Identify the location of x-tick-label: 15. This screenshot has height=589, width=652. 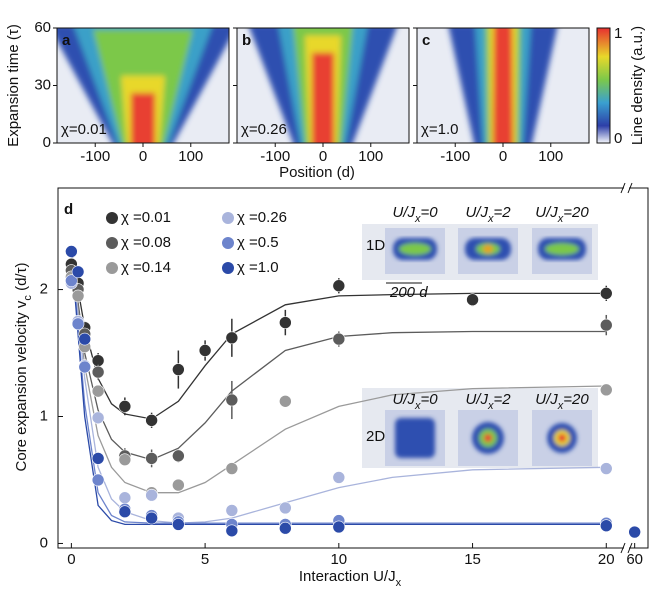
(472, 559).